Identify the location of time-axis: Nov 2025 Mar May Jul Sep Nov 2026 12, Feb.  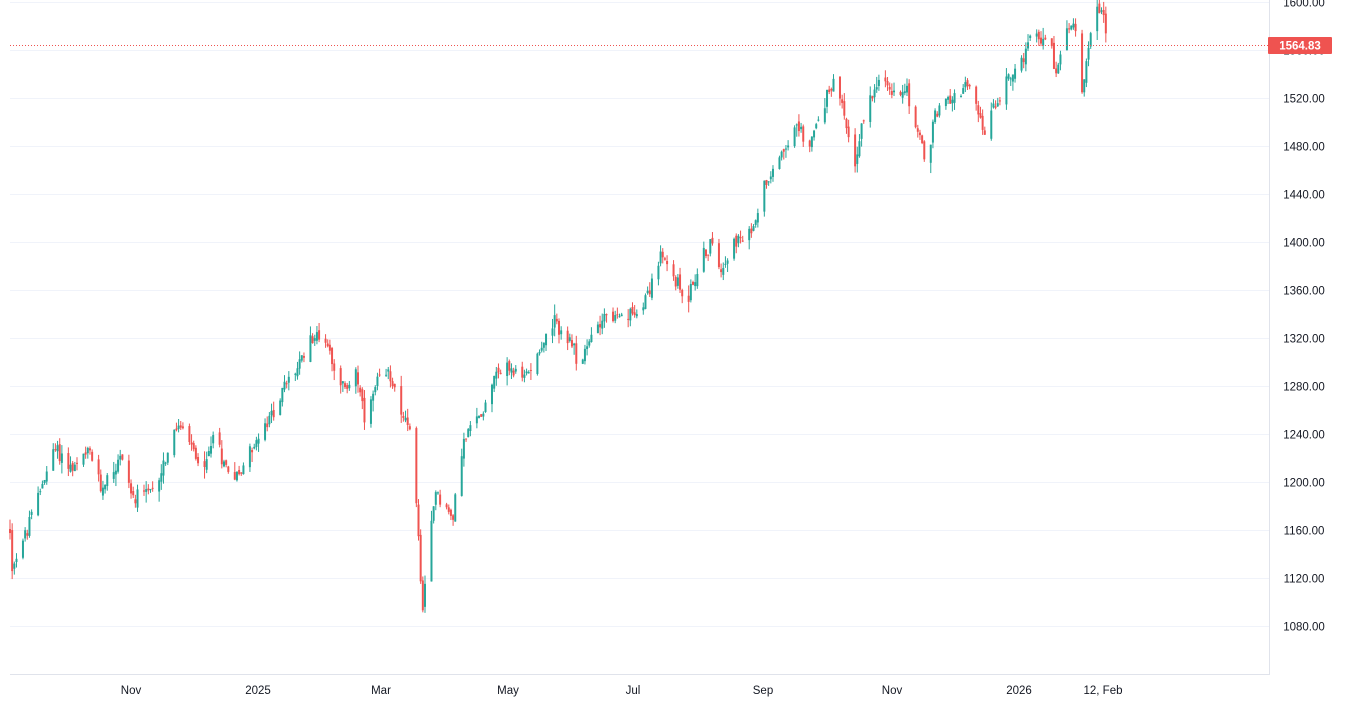
(622, 691).